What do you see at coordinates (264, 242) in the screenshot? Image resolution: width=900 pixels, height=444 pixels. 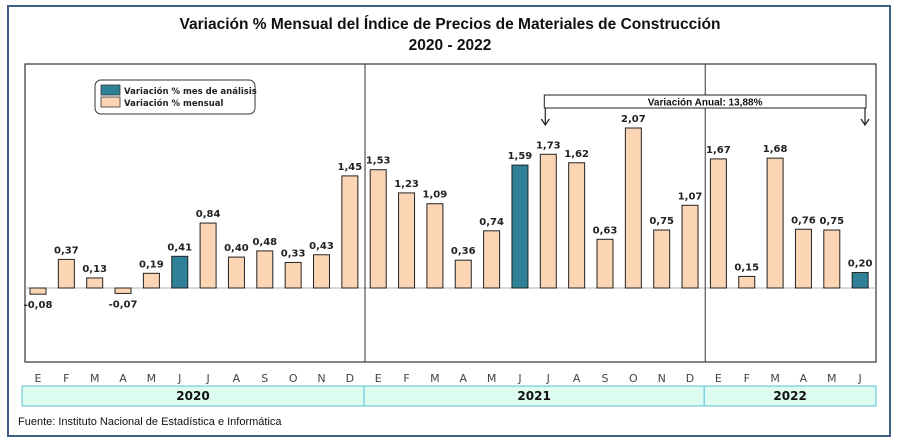 I see `data-label: 0,48` at bounding box center [264, 242].